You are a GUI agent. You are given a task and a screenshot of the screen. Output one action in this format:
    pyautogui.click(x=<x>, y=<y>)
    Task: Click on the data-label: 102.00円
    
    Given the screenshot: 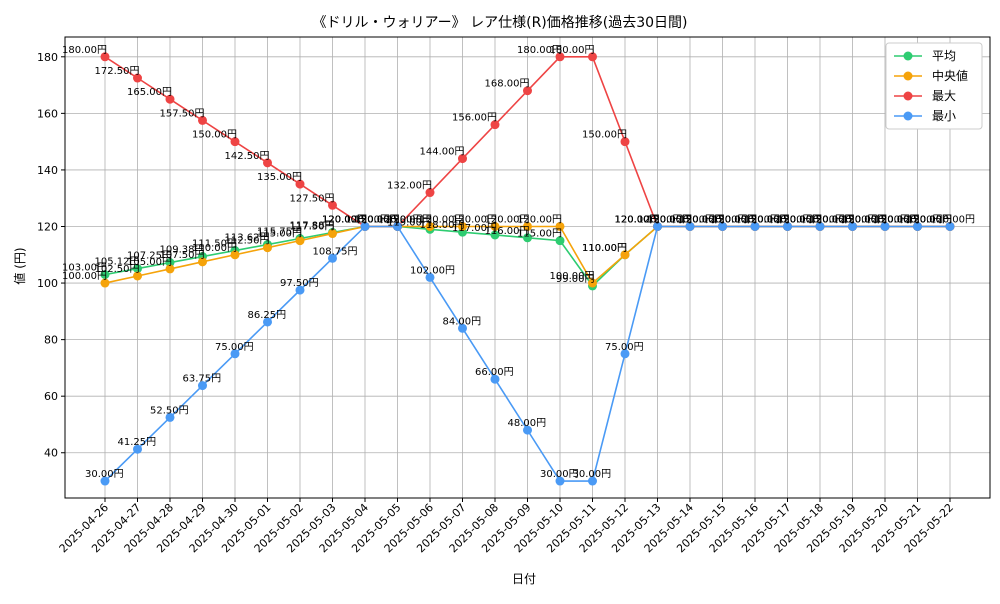 What is the action you would take?
    pyautogui.click(x=432, y=270)
    